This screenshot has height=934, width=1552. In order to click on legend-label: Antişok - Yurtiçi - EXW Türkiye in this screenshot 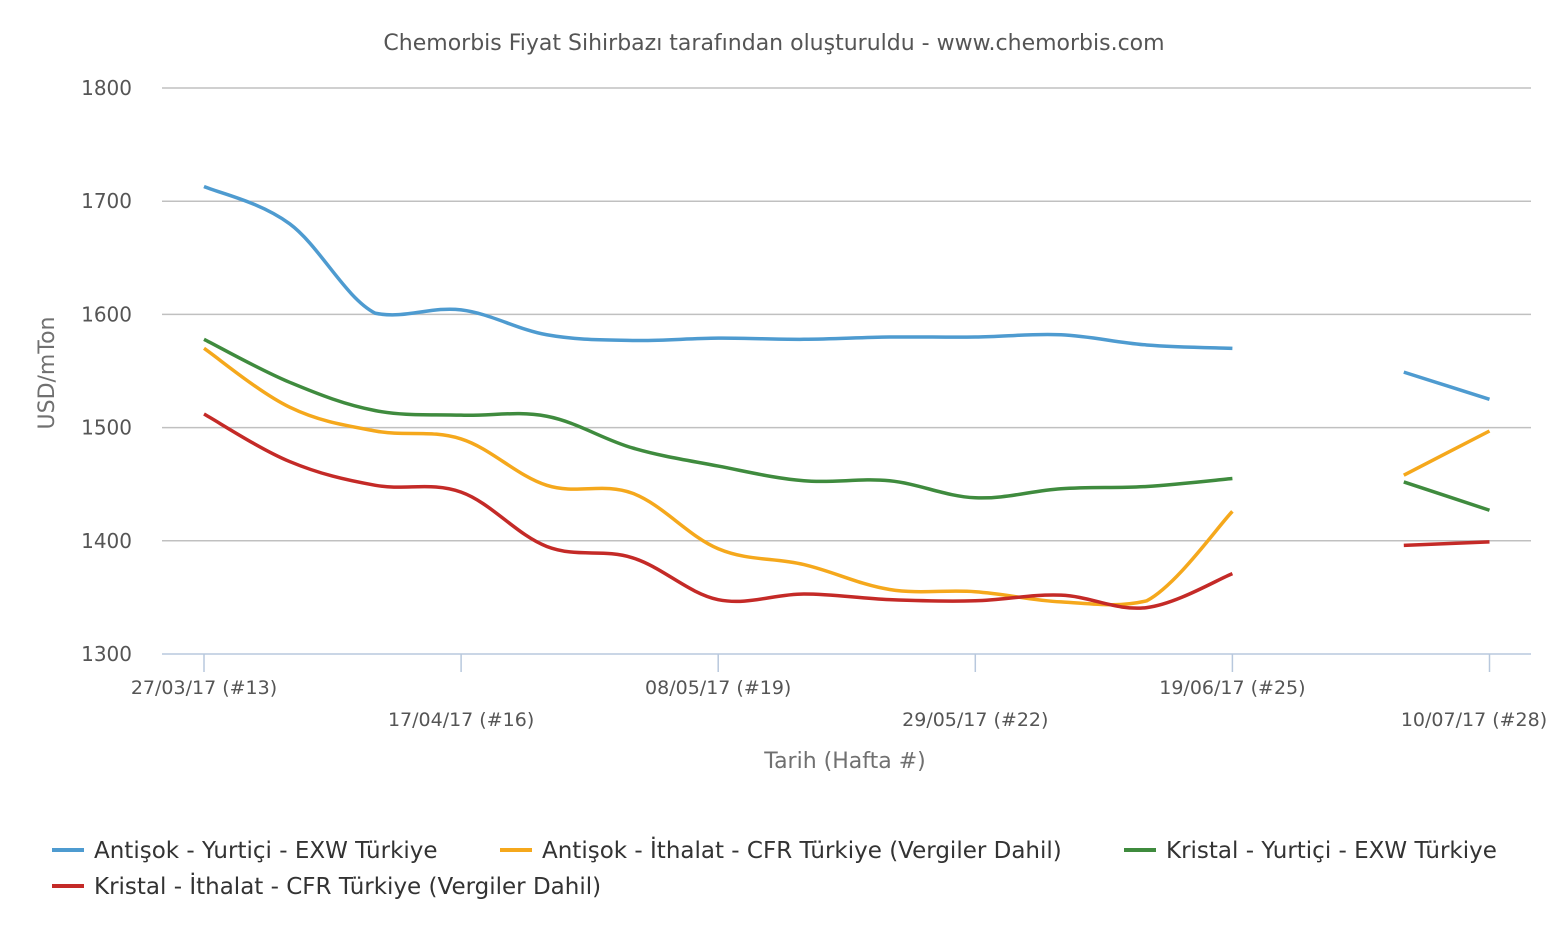, I will do `click(266, 851)`.